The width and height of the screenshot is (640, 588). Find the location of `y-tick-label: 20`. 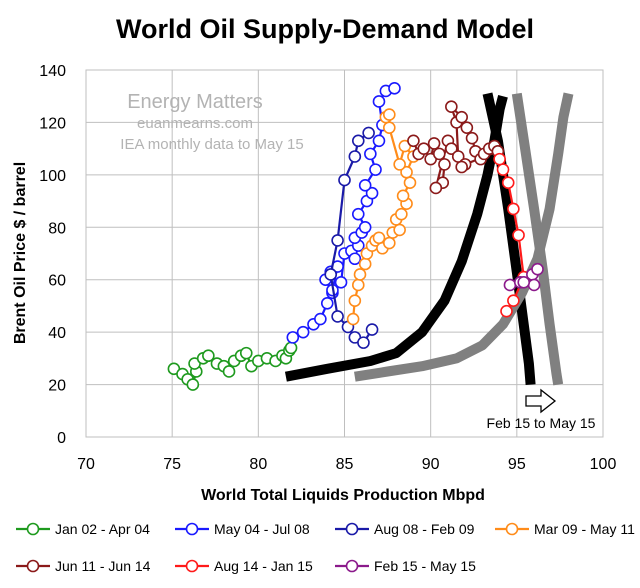

y-tick-label: 20 is located at coordinates (57, 386).